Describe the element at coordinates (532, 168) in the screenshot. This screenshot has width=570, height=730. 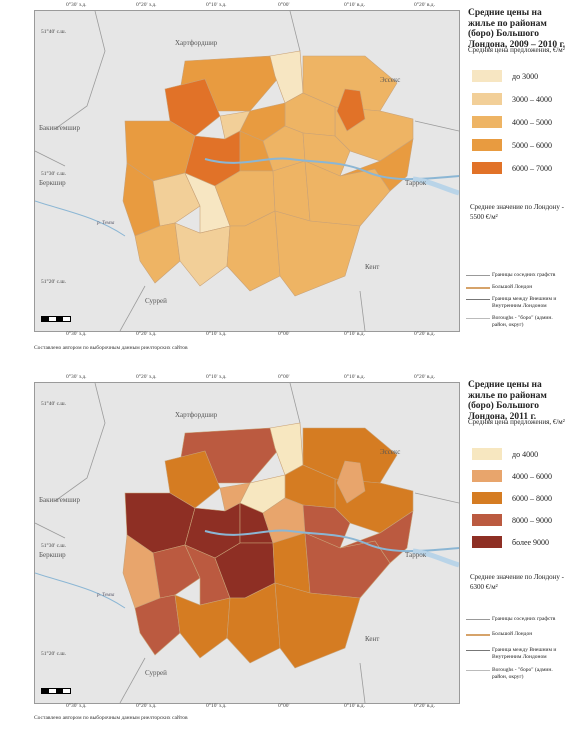
I see `legend-label: 6000 – 7000` at that location.